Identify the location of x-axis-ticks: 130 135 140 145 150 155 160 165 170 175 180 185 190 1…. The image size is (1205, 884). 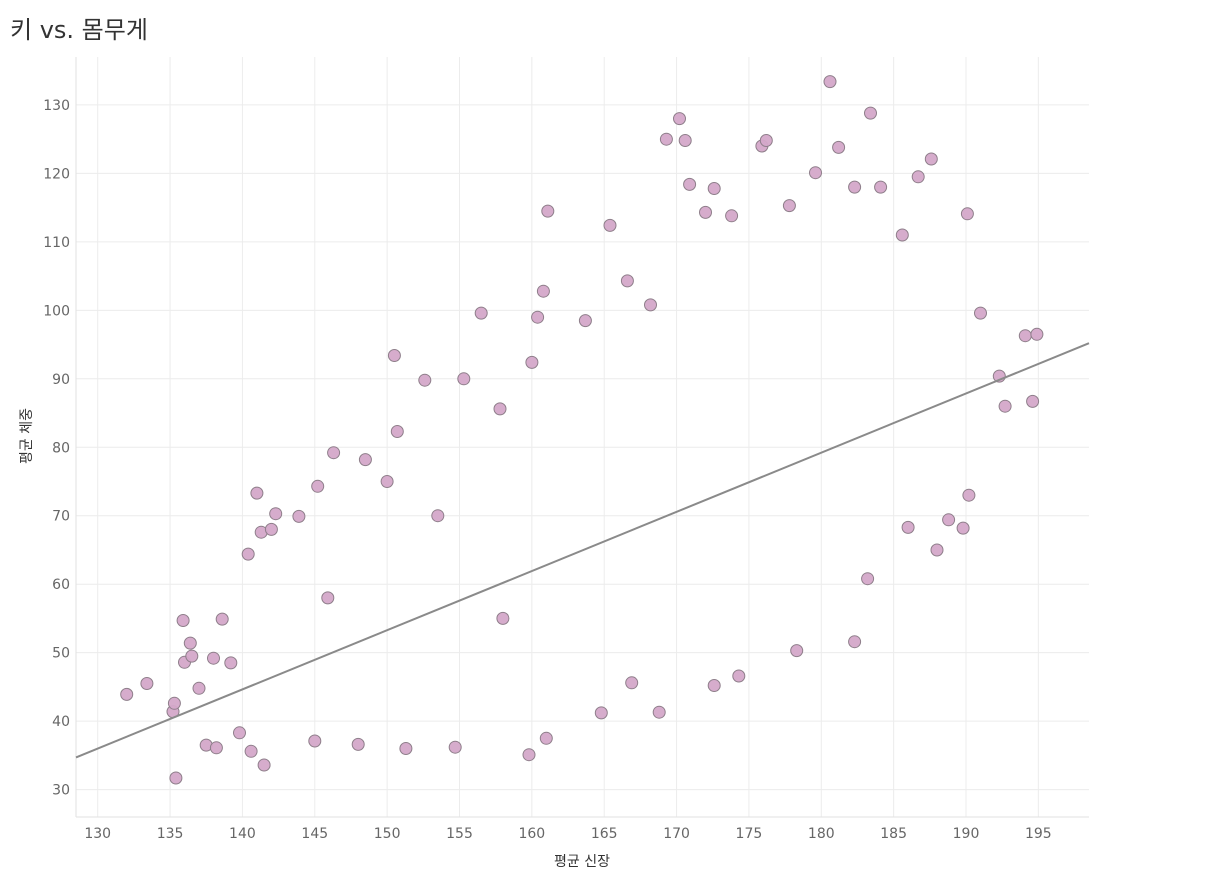
(567, 834).